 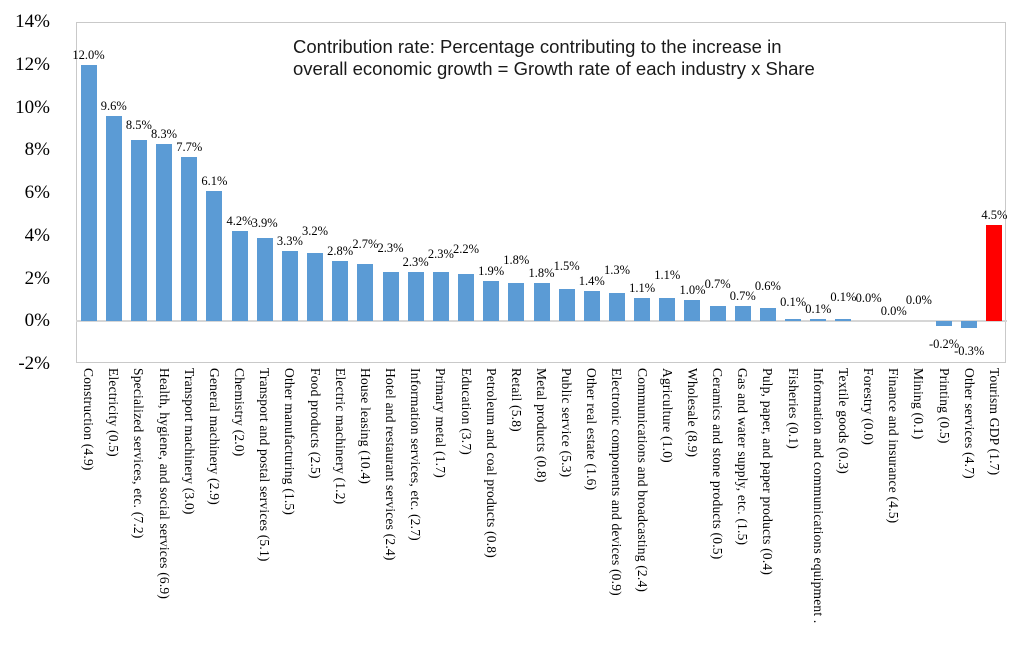 What do you see at coordinates (692, 413) in the screenshot?
I see `category-label: Wholesale (8.9)` at bounding box center [692, 413].